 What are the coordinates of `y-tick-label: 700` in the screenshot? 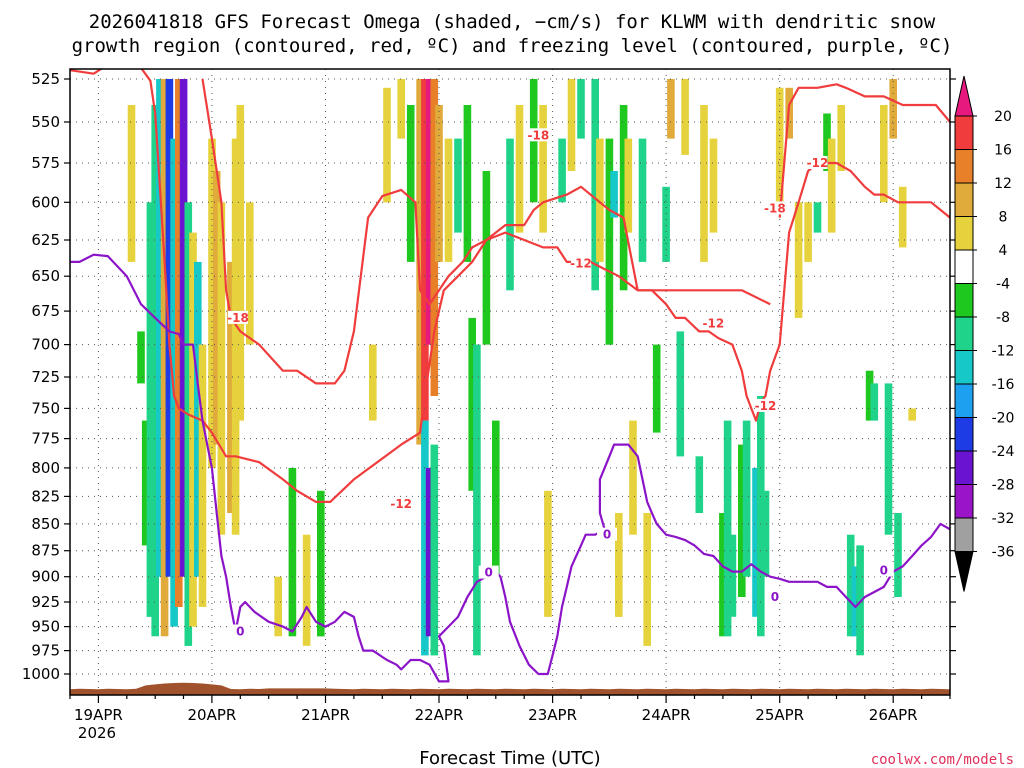 It's located at (45, 345).